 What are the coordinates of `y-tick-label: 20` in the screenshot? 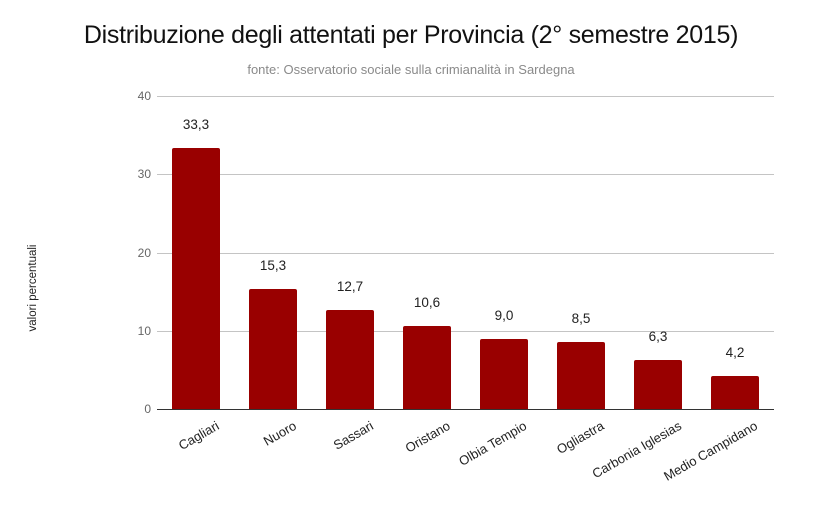 It's located at (144, 253).